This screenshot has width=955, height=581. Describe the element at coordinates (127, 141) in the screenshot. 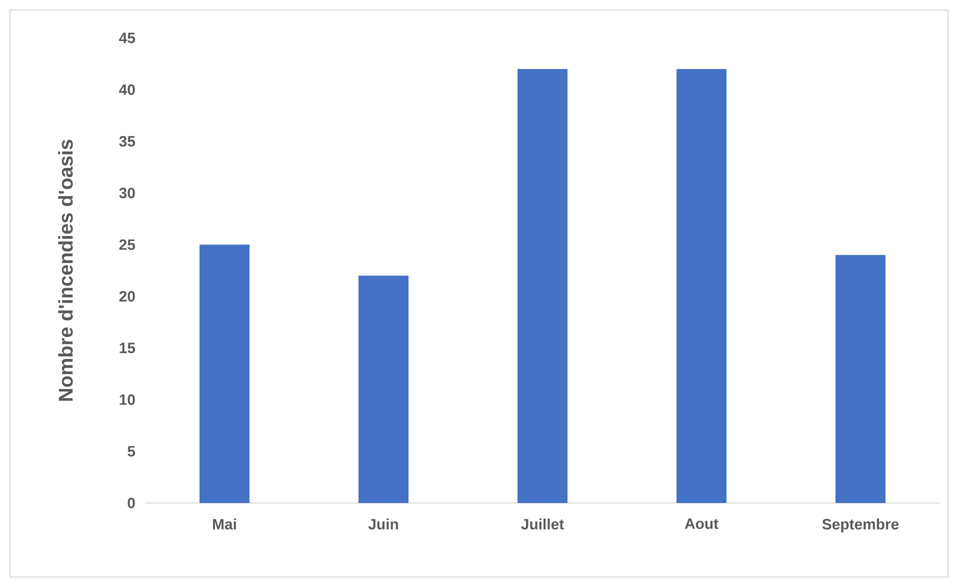

I see `y-tick-label: 35` at that location.